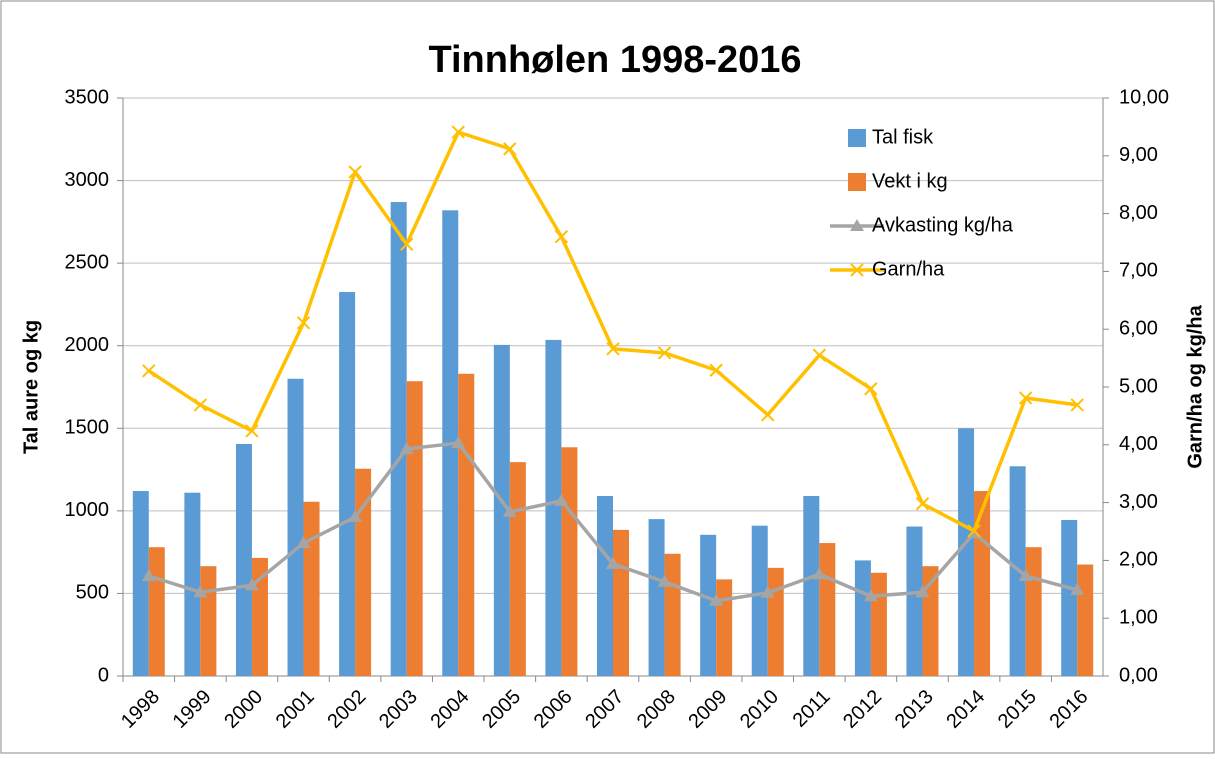  What do you see at coordinates (92, 593) in the screenshot?
I see `y-tick-label: 500` at bounding box center [92, 593].